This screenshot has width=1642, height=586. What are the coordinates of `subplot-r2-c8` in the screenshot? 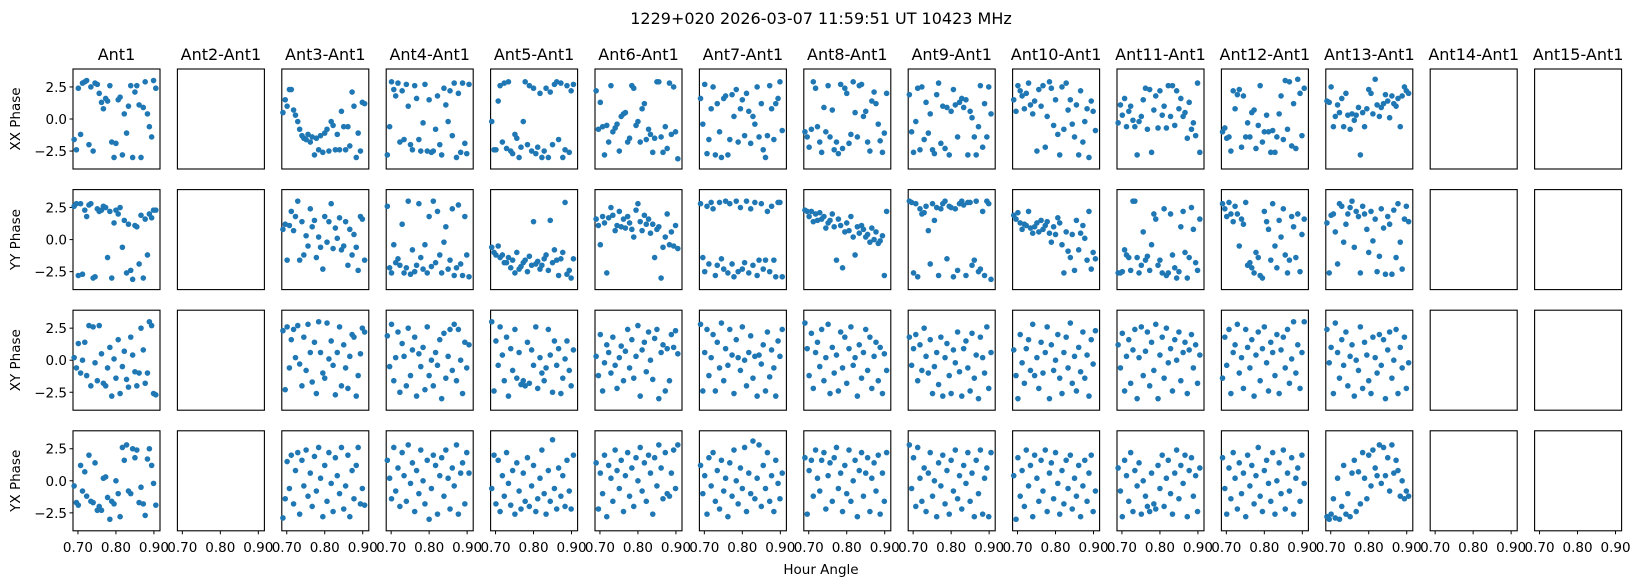 It's located at (951, 360).